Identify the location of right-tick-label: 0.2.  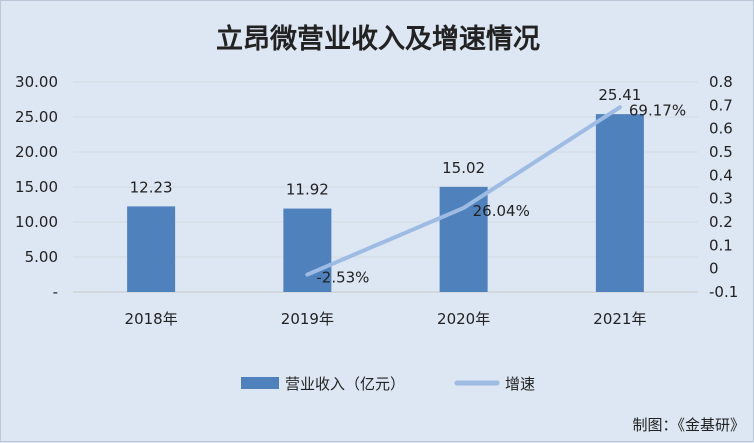
(721, 222).